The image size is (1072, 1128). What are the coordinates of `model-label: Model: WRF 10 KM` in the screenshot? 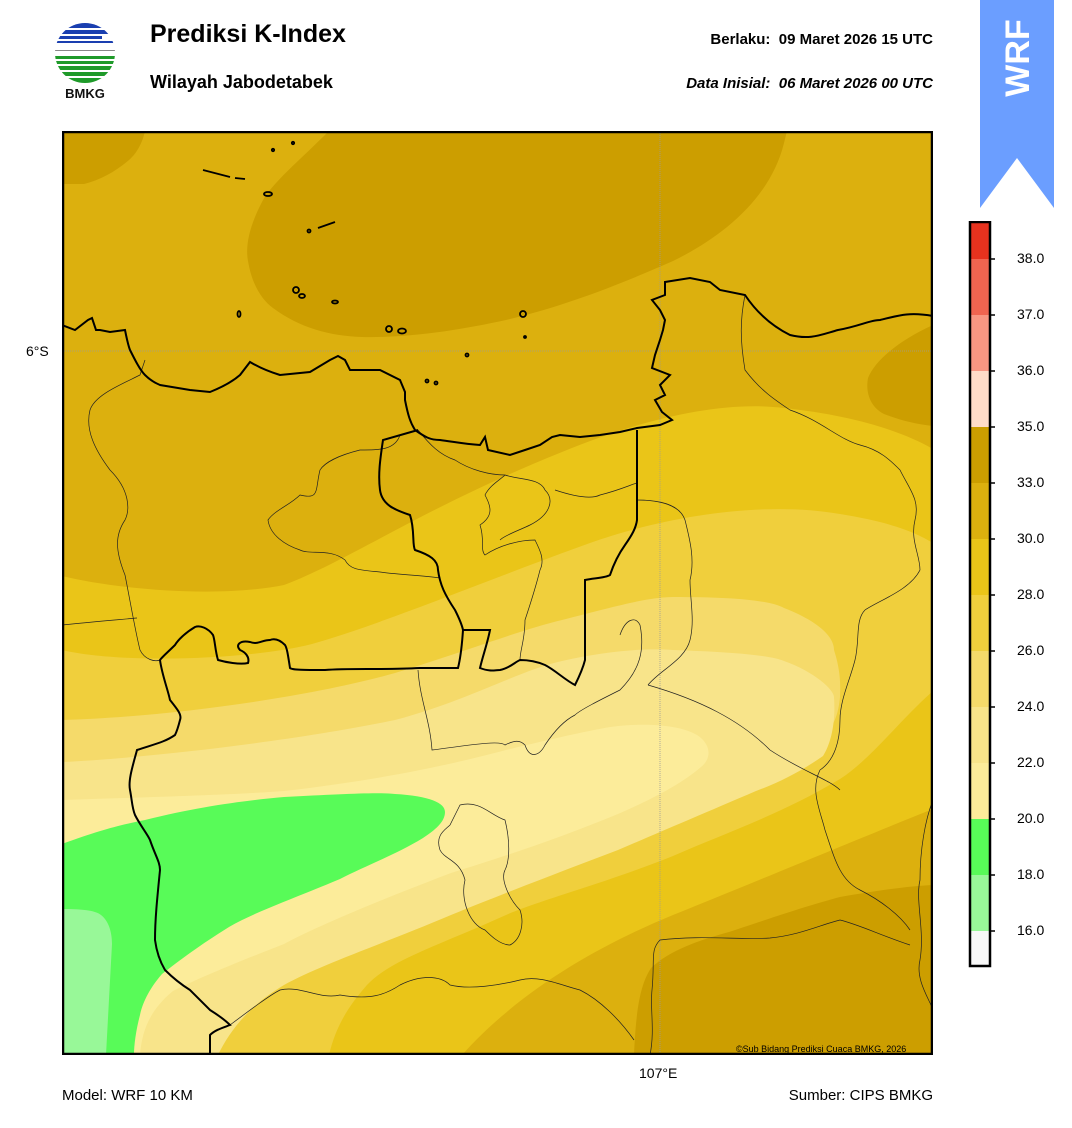 It's located at (127, 1095).